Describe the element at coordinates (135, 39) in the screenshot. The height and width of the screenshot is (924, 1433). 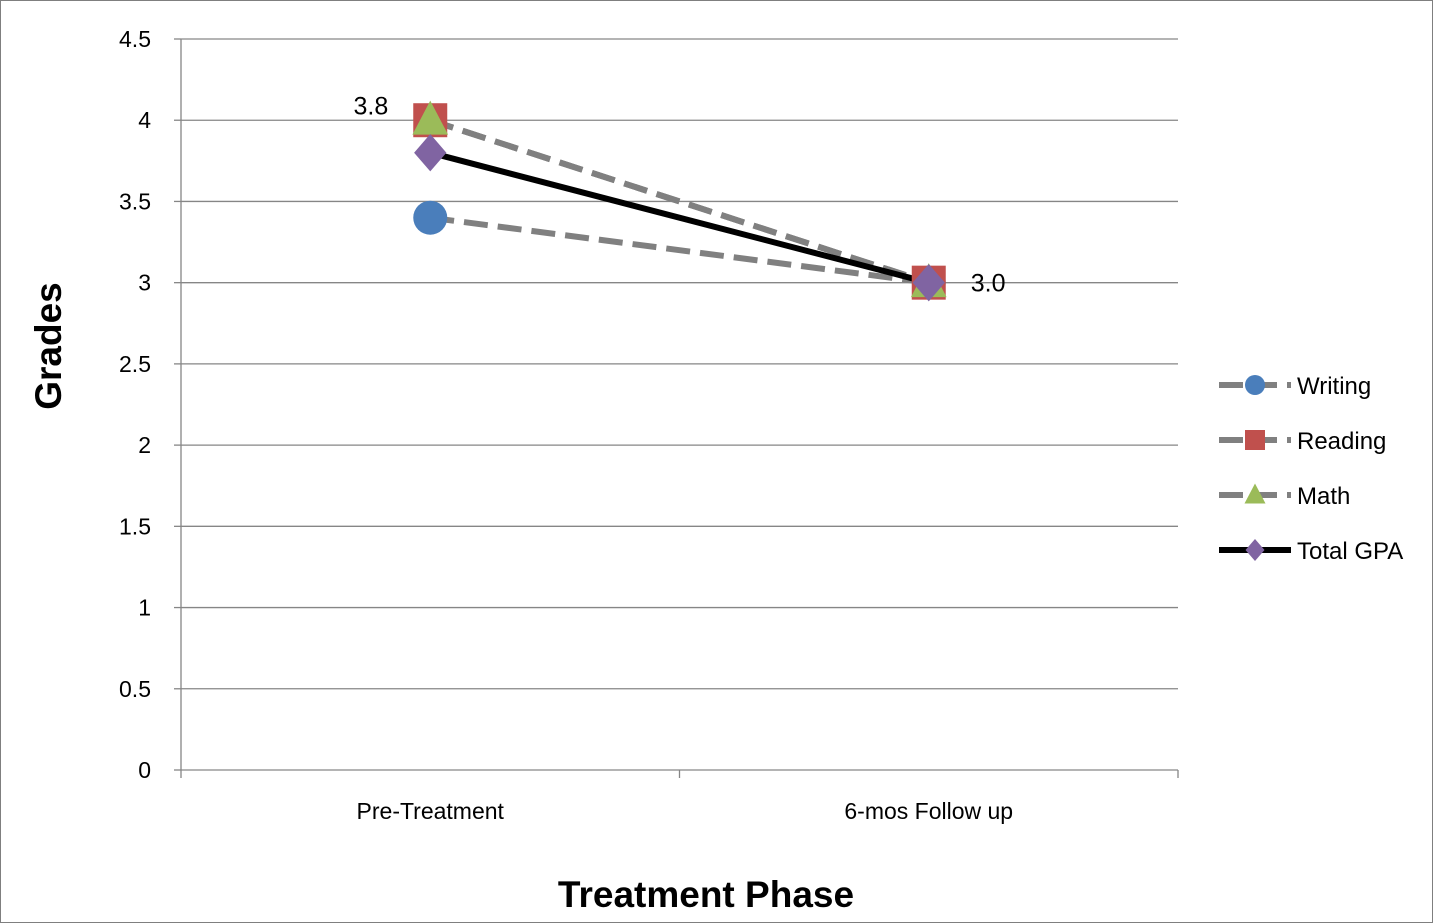
I see `y-tick-label: 4.5` at that location.